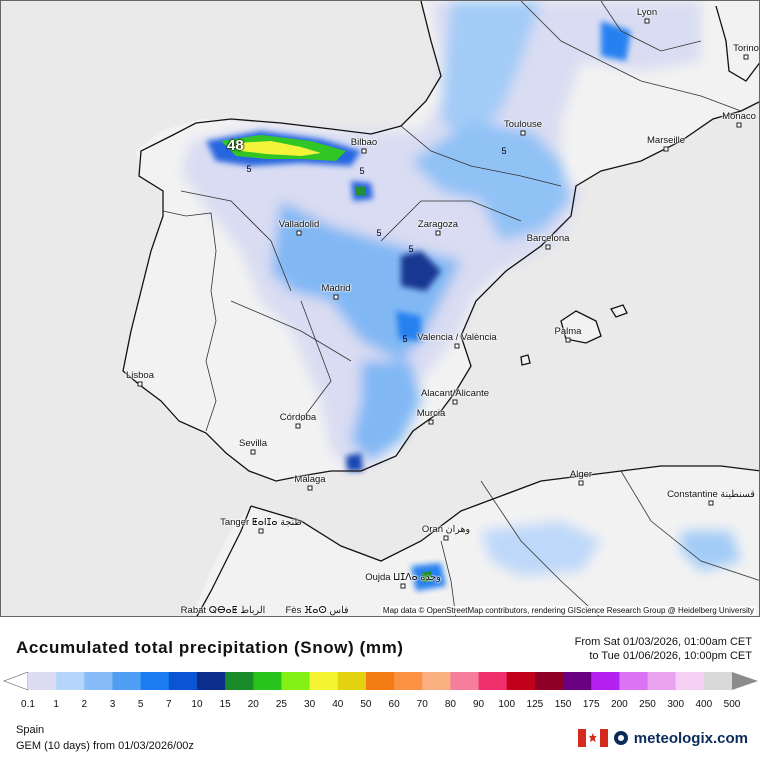 The height and width of the screenshot is (760, 760). What do you see at coordinates (431, 413) in the screenshot?
I see `city-label: Murcia` at bounding box center [431, 413].